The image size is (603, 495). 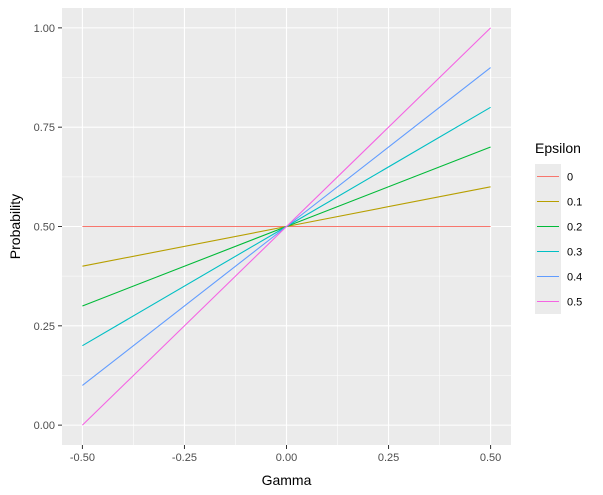 I want to click on y-tick-label: 0.25, so click(x=44, y=327).